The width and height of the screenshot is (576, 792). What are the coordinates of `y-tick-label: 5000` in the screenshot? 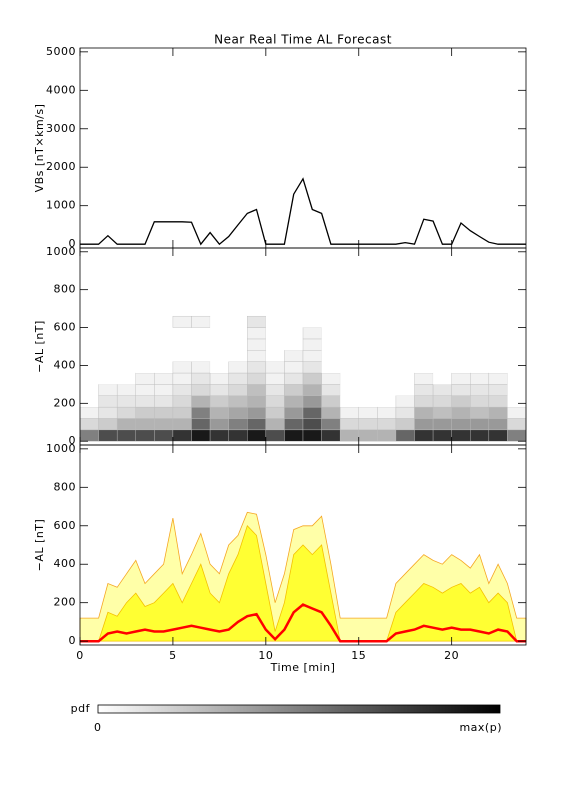 It's located at (61, 51).